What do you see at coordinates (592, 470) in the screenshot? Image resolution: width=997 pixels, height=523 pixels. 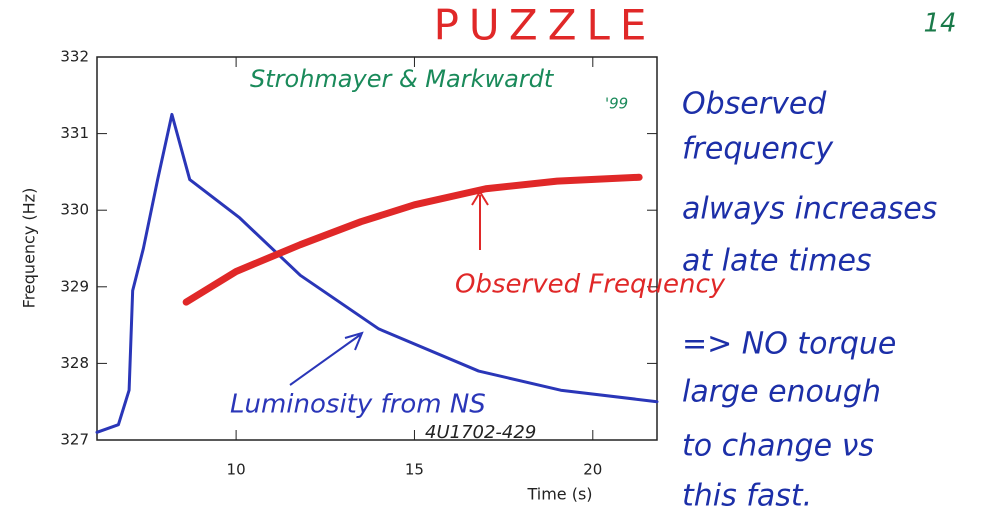 I see `x-tick-label: 20` at bounding box center [592, 470].